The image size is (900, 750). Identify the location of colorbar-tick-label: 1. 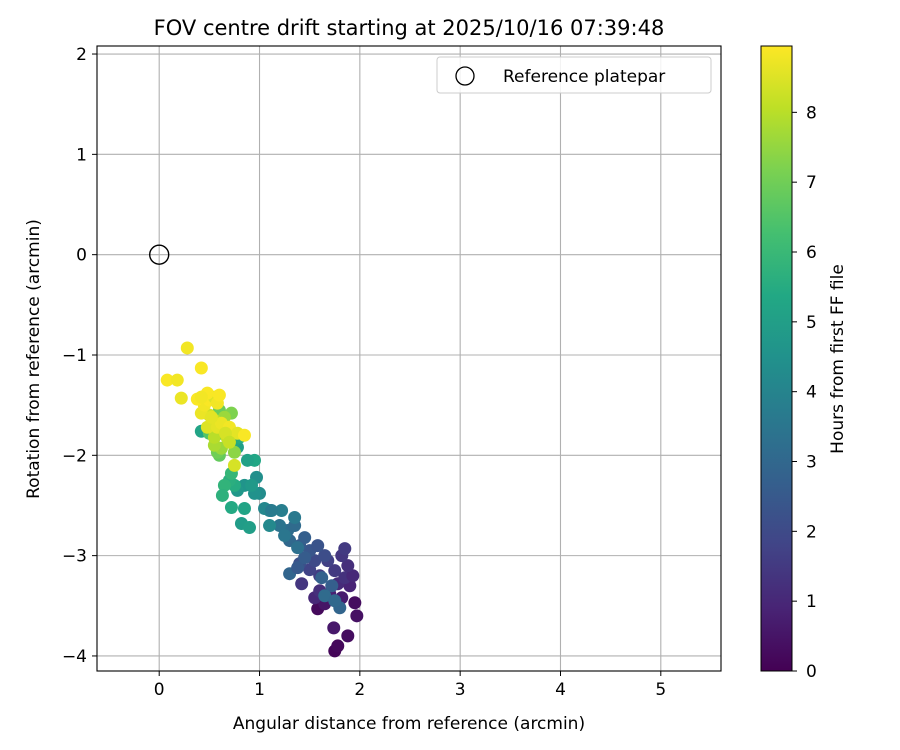
(811, 602).